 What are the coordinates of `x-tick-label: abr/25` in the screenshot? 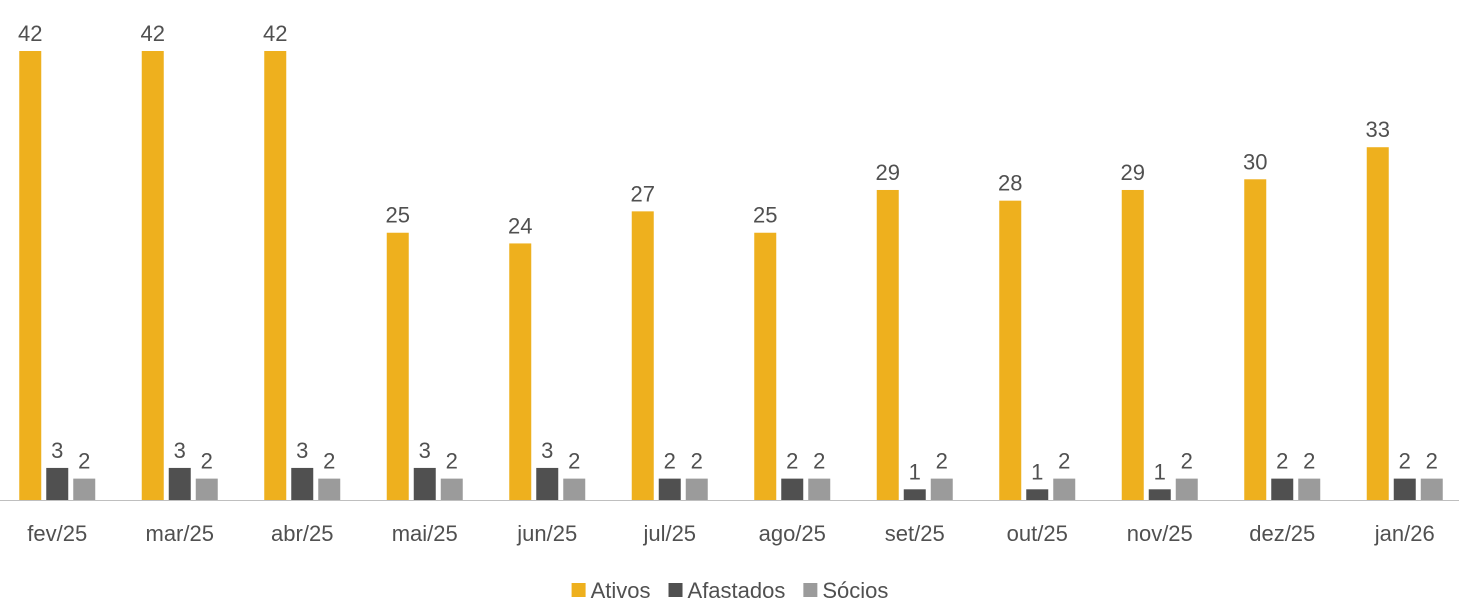 It's located at (302, 533).